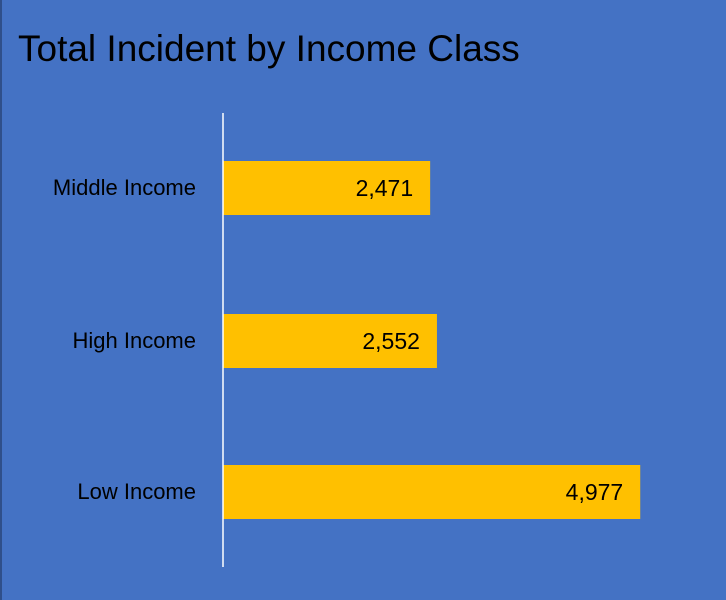 Image resolution: width=726 pixels, height=600 pixels. Describe the element at coordinates (327, 188) in the screenshot. I see `bar-middle-income` at that location.